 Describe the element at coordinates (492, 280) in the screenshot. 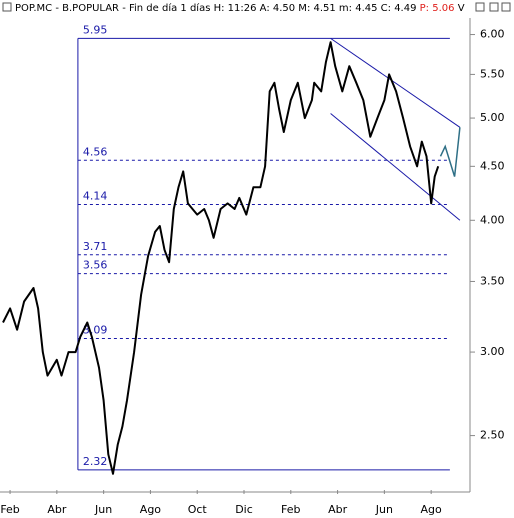

I see `y-tick-label: 3.50` at that location.